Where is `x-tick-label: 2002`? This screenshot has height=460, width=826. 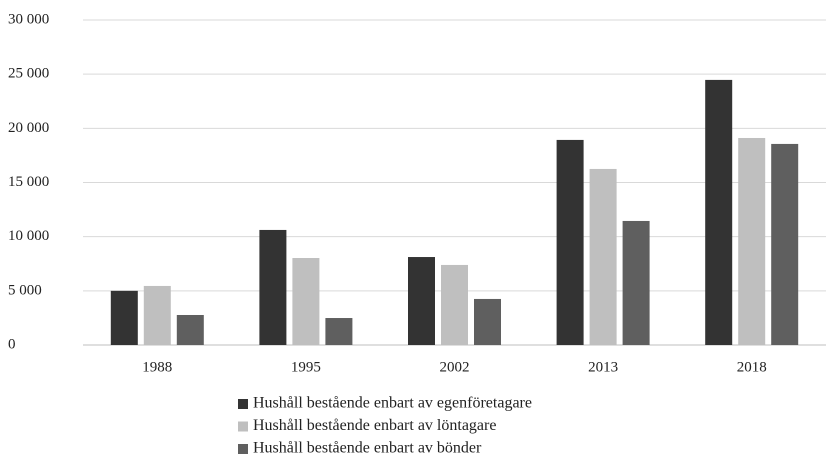 x-tick-label: 2002 is located at coordinates (455, 367).